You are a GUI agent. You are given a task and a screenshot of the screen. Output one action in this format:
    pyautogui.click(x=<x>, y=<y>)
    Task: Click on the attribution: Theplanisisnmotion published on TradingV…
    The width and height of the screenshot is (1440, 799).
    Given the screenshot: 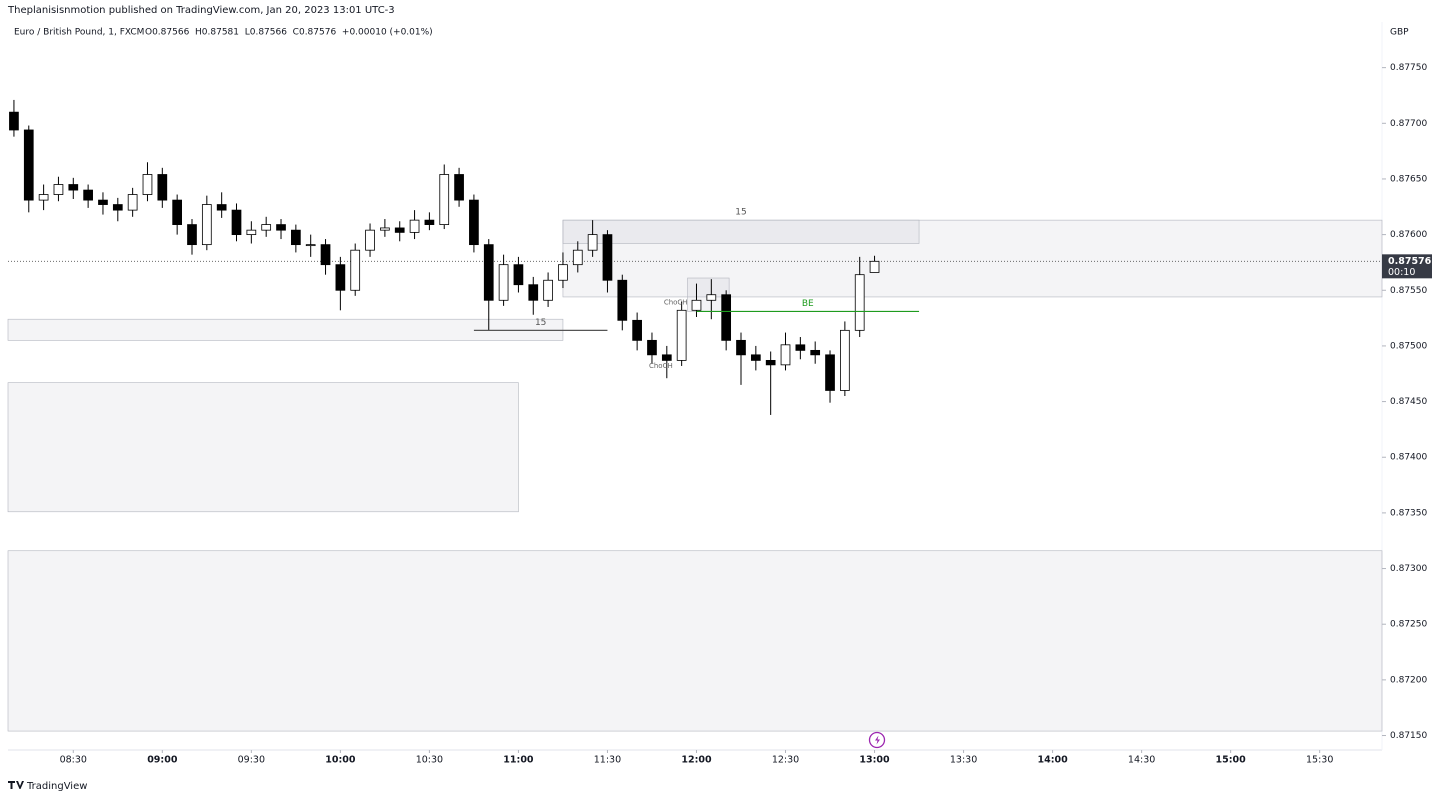 What is the action you would take?
    pyautogui.click(x=201, y=10)
    